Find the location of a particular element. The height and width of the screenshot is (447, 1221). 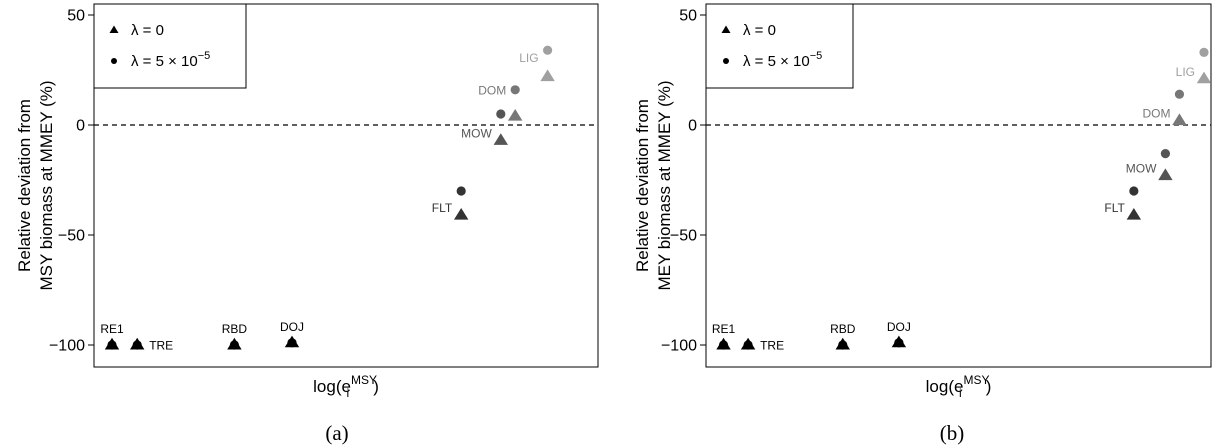

y-axis-title-line2: MEY biomass at MMEY (%) is located at coordinates (664, 185).